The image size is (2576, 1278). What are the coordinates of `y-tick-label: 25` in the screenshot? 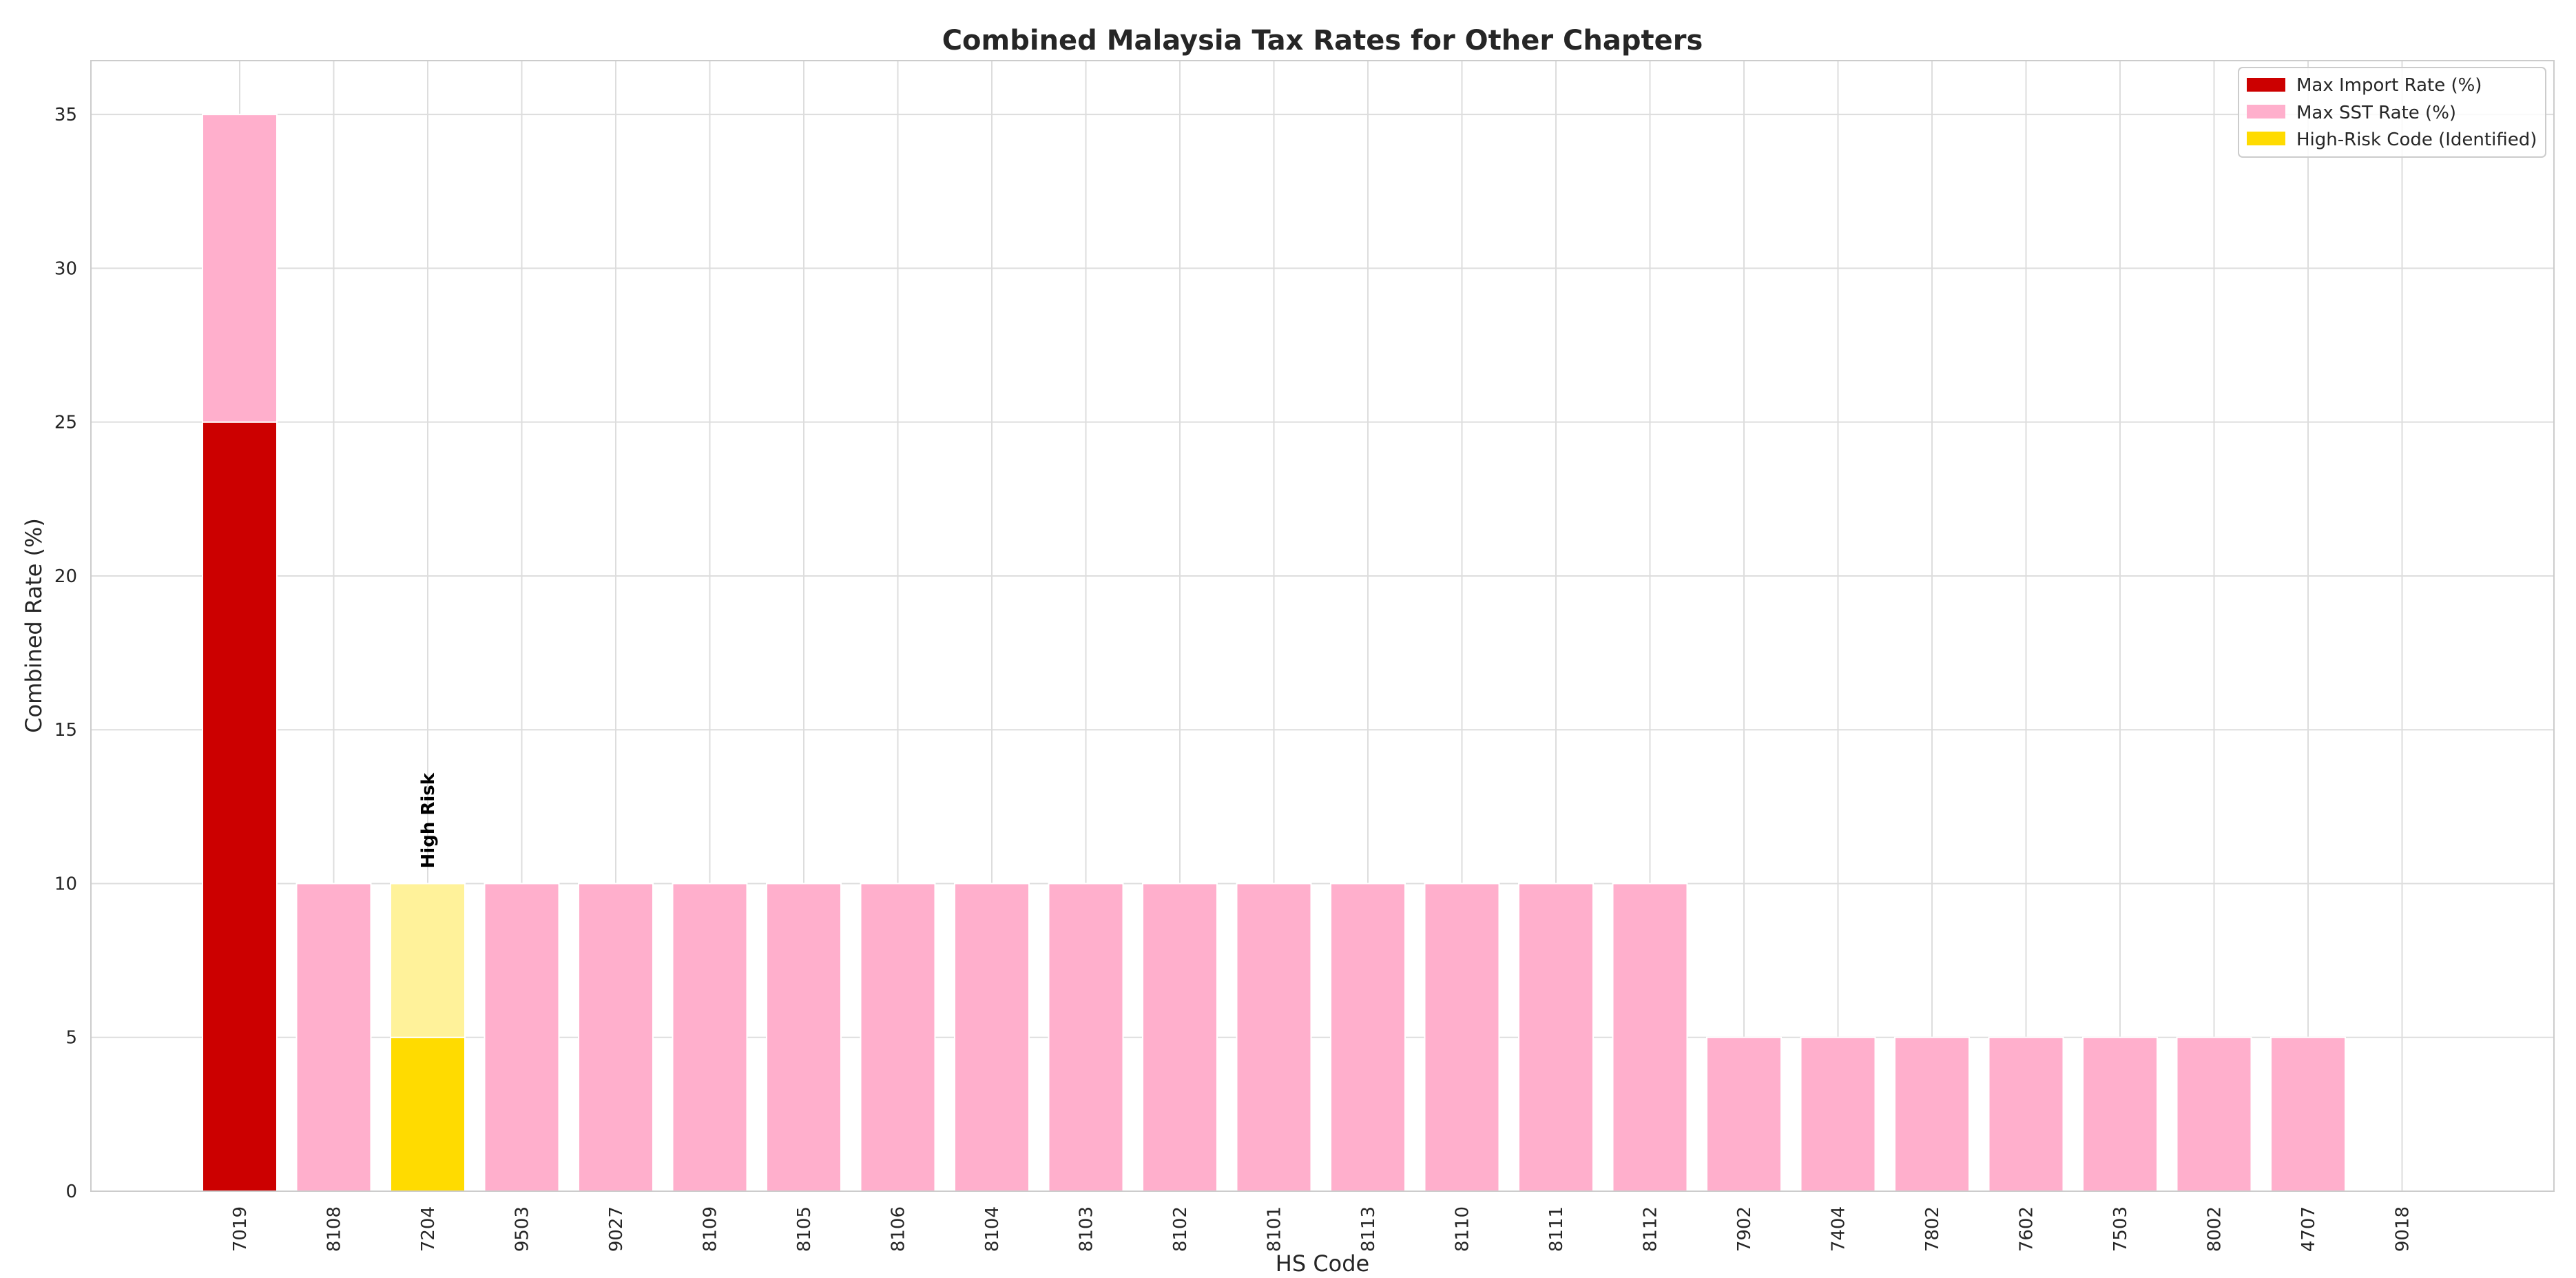 It's located at (65, 423).